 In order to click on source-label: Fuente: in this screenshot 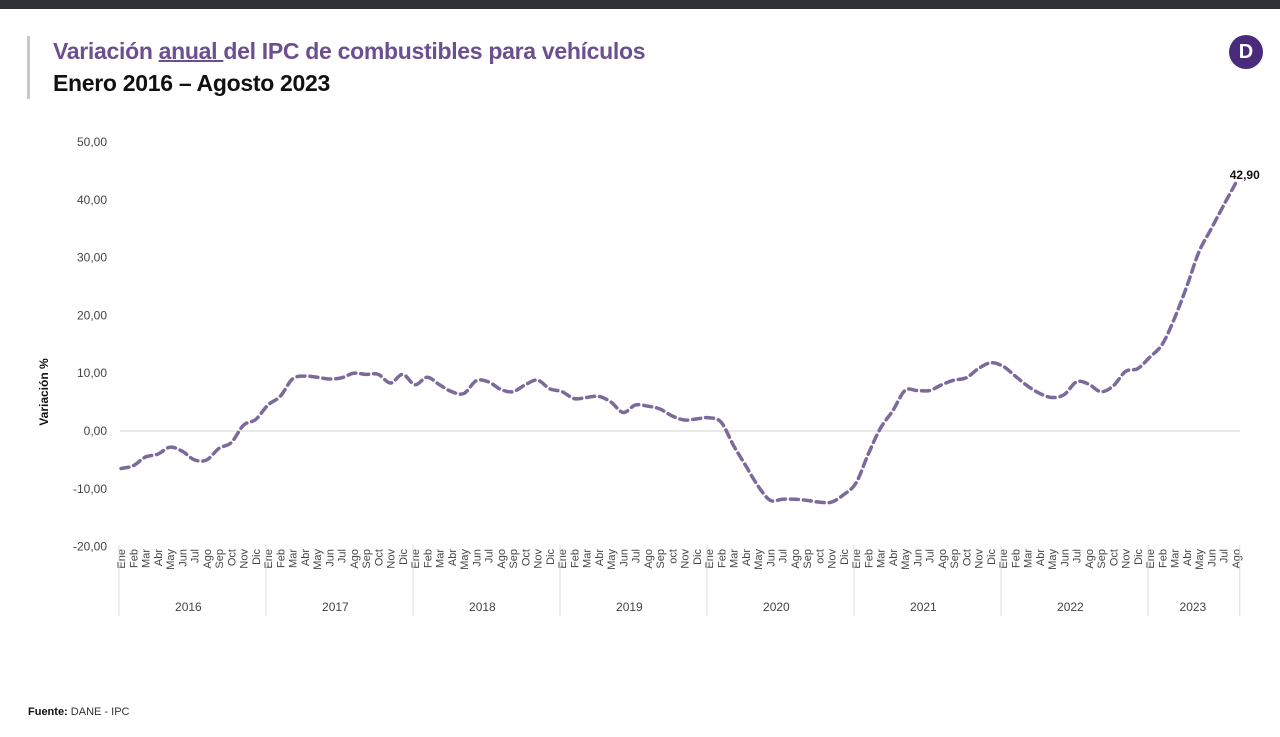, I will do `click(48, 712)`.